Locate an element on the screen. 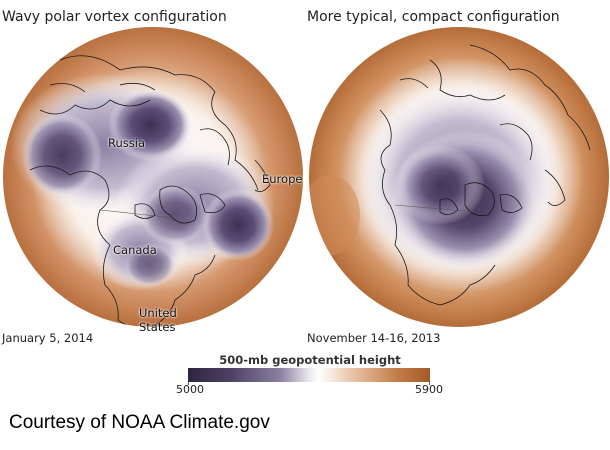 The width and height of the screenshot is (610, 450). date-right: November 14-16, 2013 is located at coordinates (374, 338).